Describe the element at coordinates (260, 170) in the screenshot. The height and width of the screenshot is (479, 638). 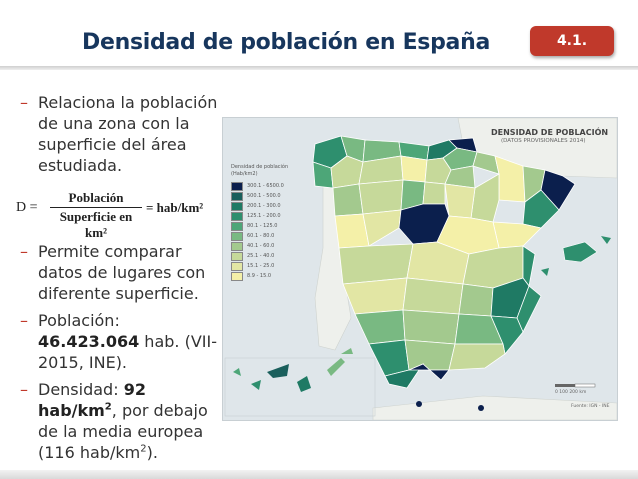
I see `legend-title: Densidad de población (Hab/km2)` at that location.